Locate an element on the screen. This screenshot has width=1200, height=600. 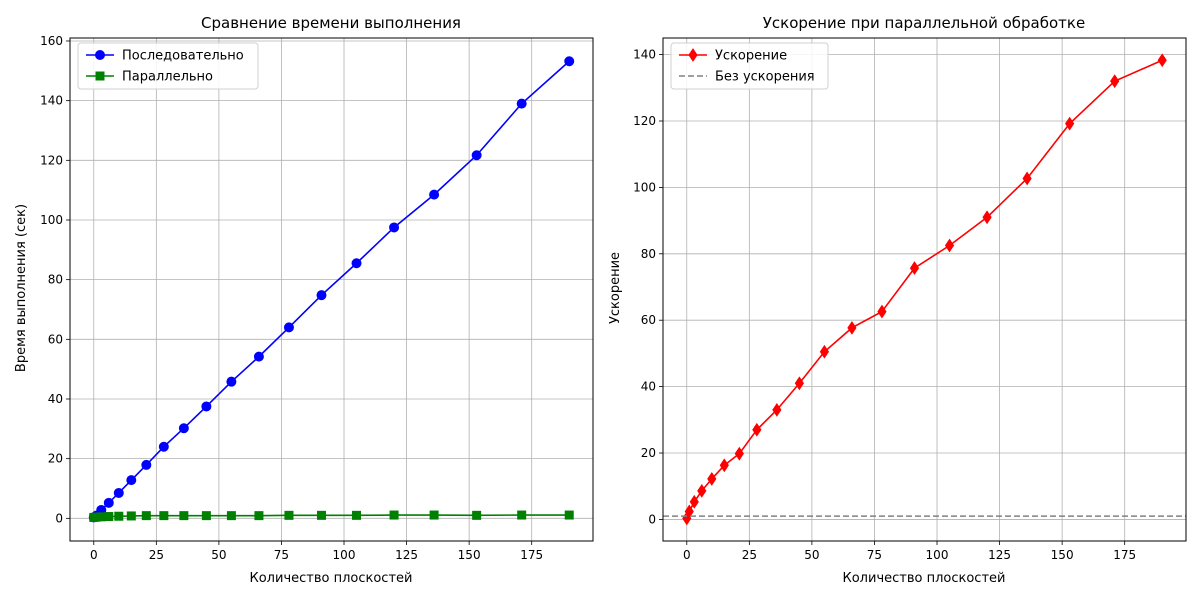
y-axis-label: Ускорение is located at coordinates (615, 288).